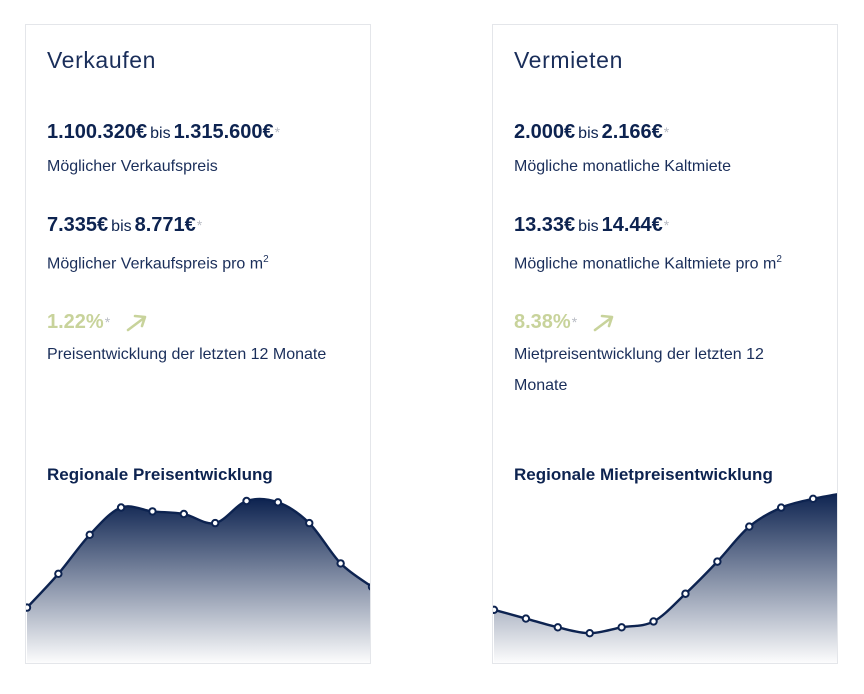  I want to click on rent-price-low: 2.000€, so click(545, 132).